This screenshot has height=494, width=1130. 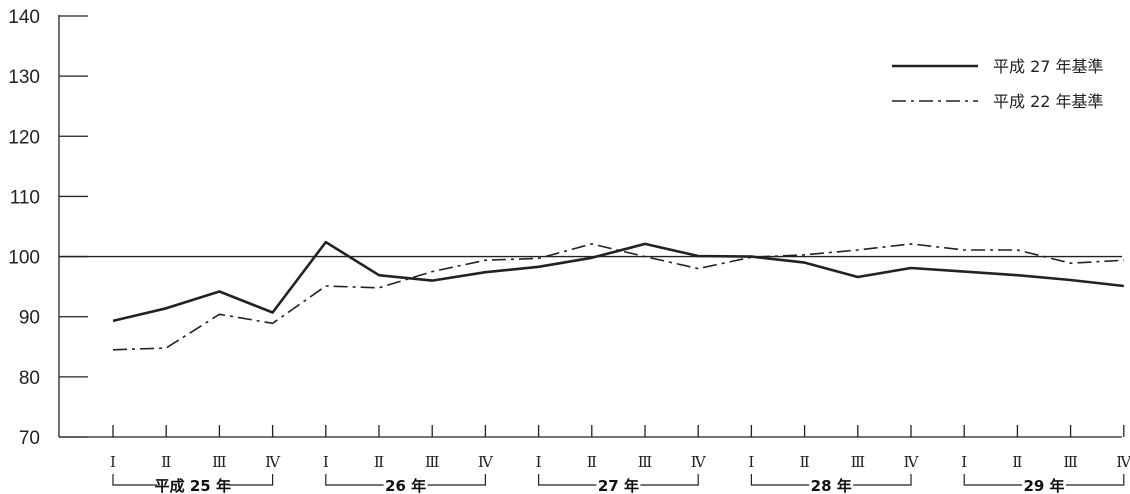 I want to click on year-brackets: 平成 25 年 26 年 27 年 28 年 29 年, so click(x=618, y=484).